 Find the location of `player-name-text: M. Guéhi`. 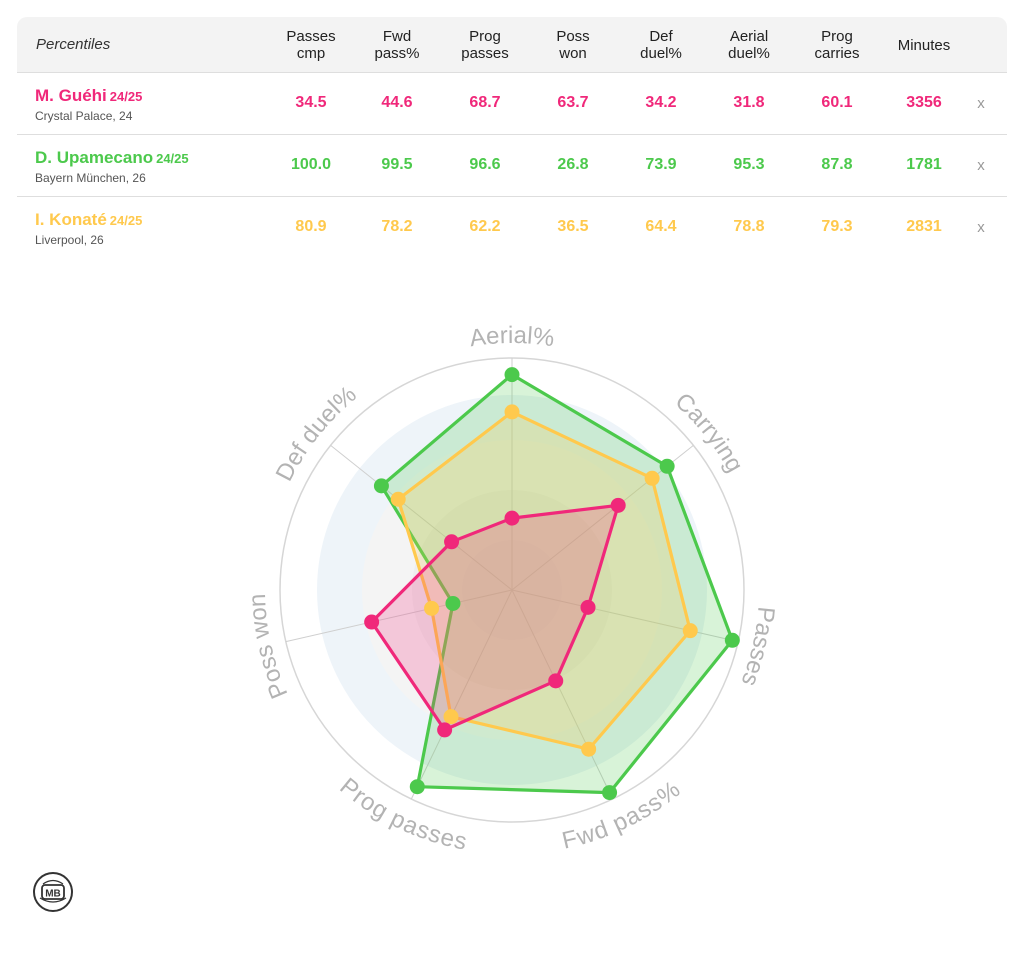

player-name-text: M. Guéhi is located at coordinates (71, 95).